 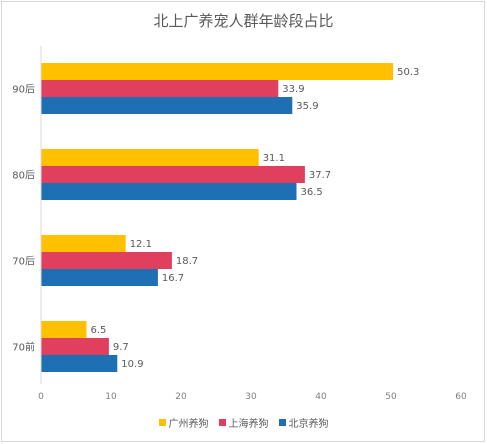 What do you see at coordinates (248, 424) in the screenshot?
I see `legend-label-shanghai: 上海养狗` at bounding box center [248, 424].